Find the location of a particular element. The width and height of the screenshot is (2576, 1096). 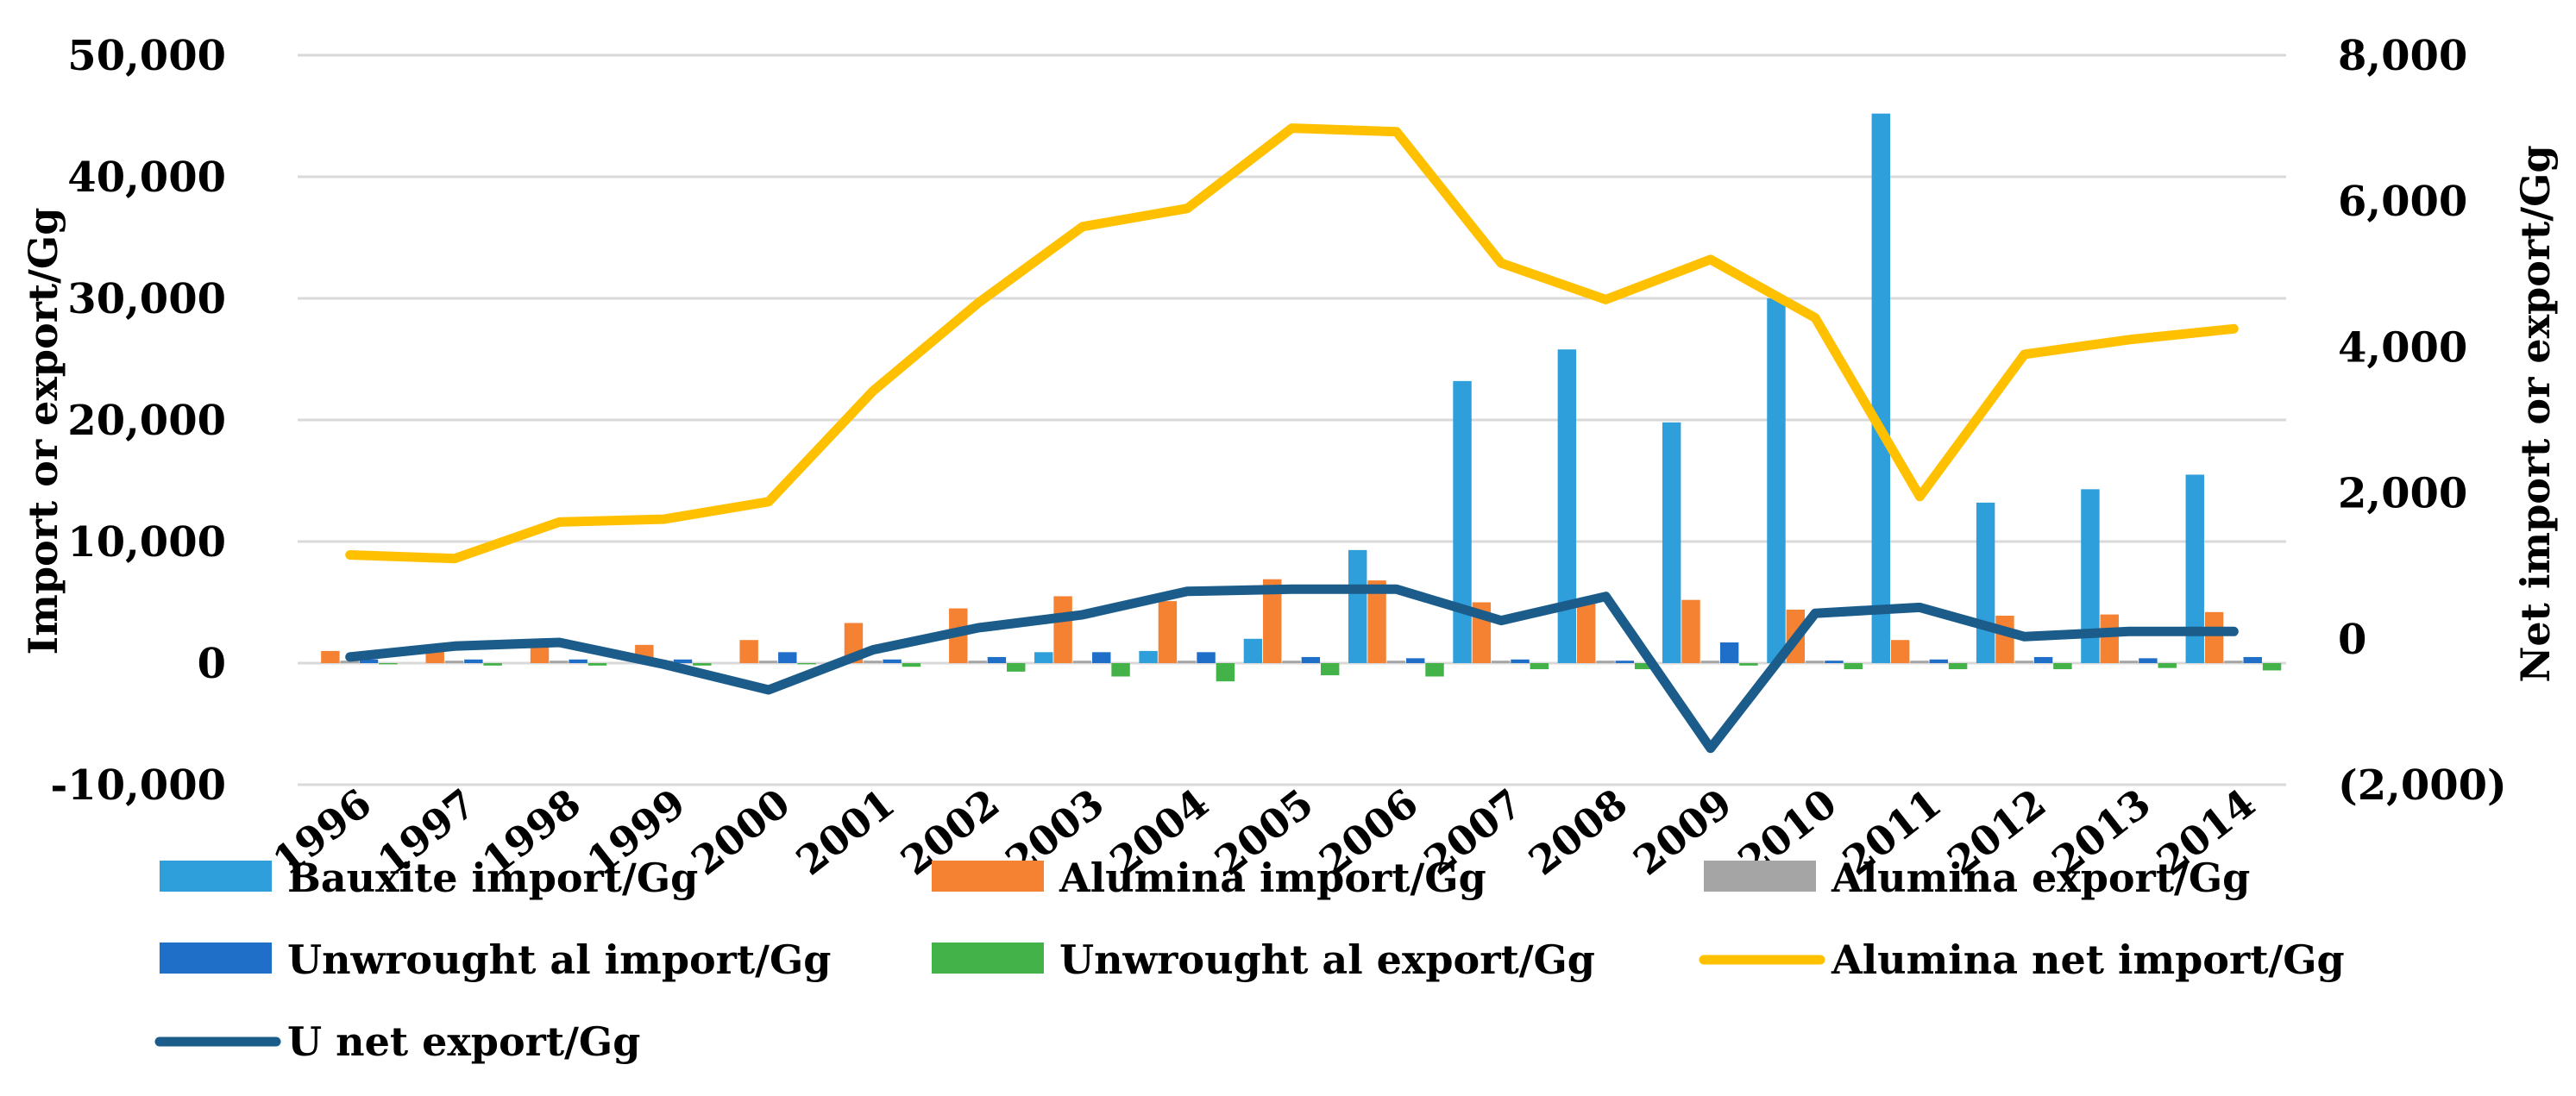

bar-unwrought-al-export-gg-1997 is located at coordinates (492, 664).